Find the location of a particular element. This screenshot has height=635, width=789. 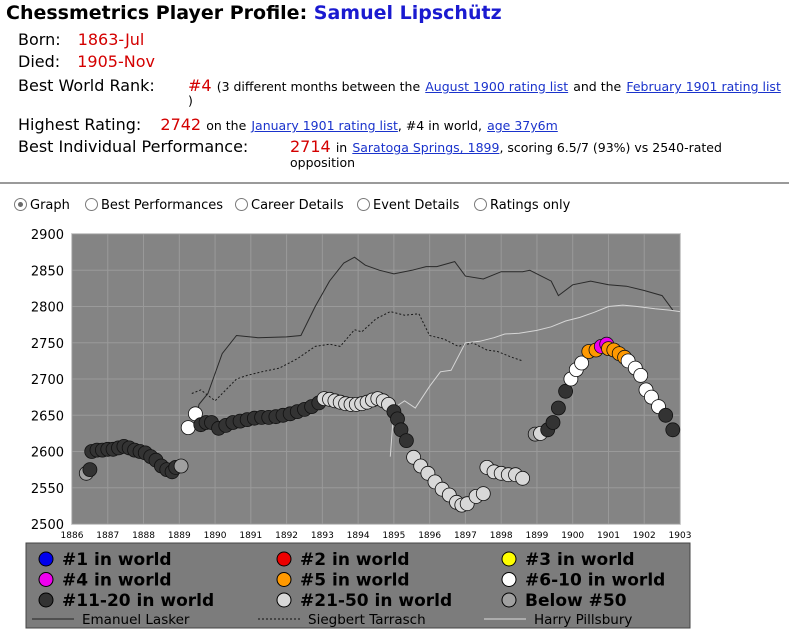

best-rank-text2: and the is located at coordinates (597, 86).